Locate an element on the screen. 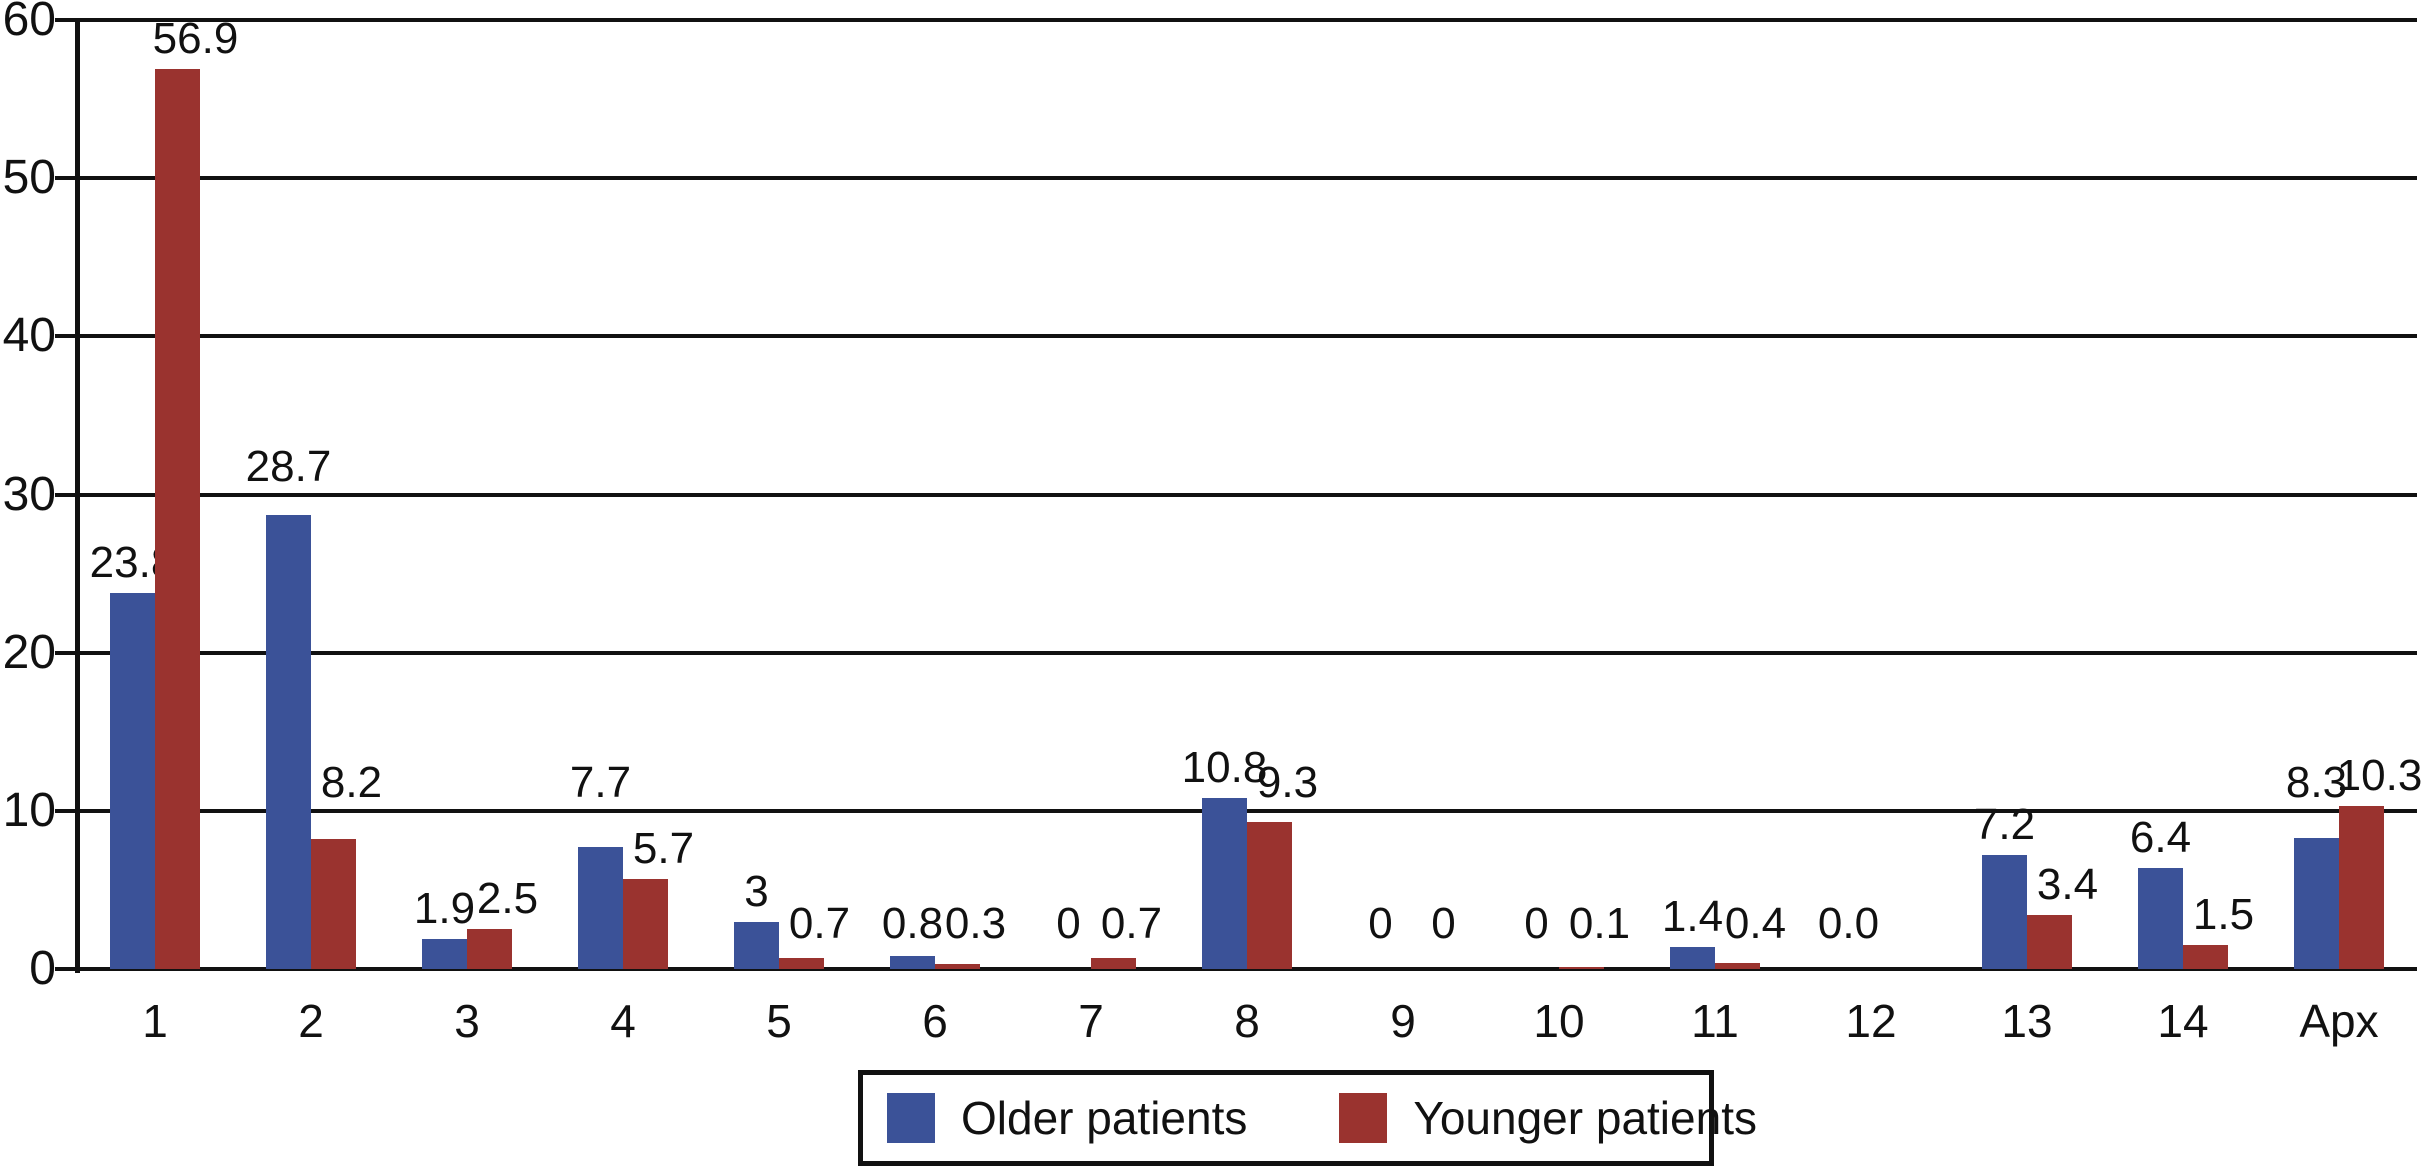 The width and height of the screenshot is (2421, 1168). category-label-Apx: Apx is located at coordinates (2339, 1021).